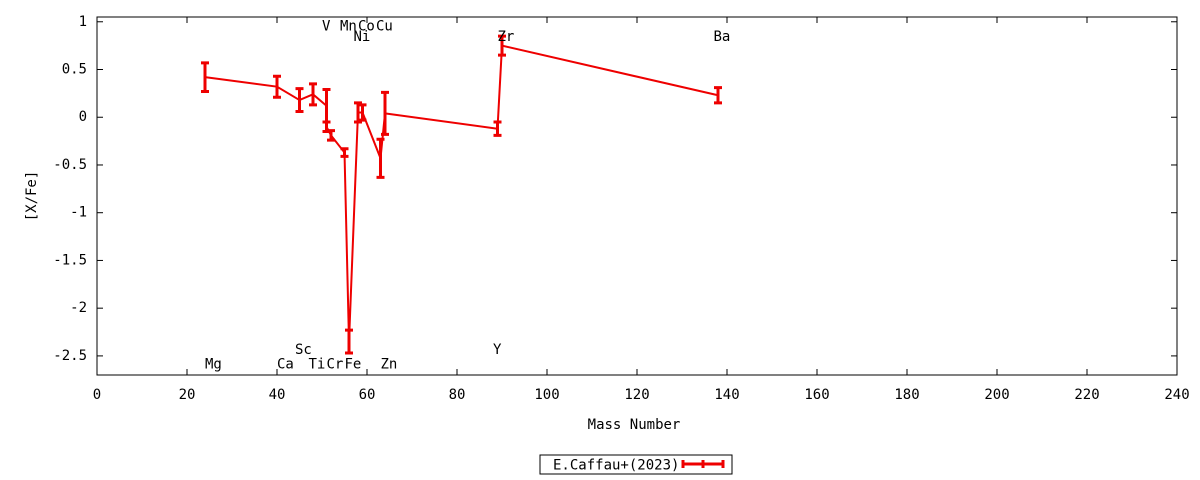 This screenshot has height=480, width=1200. I want to click on annotation: Cu, so click(384, 27).